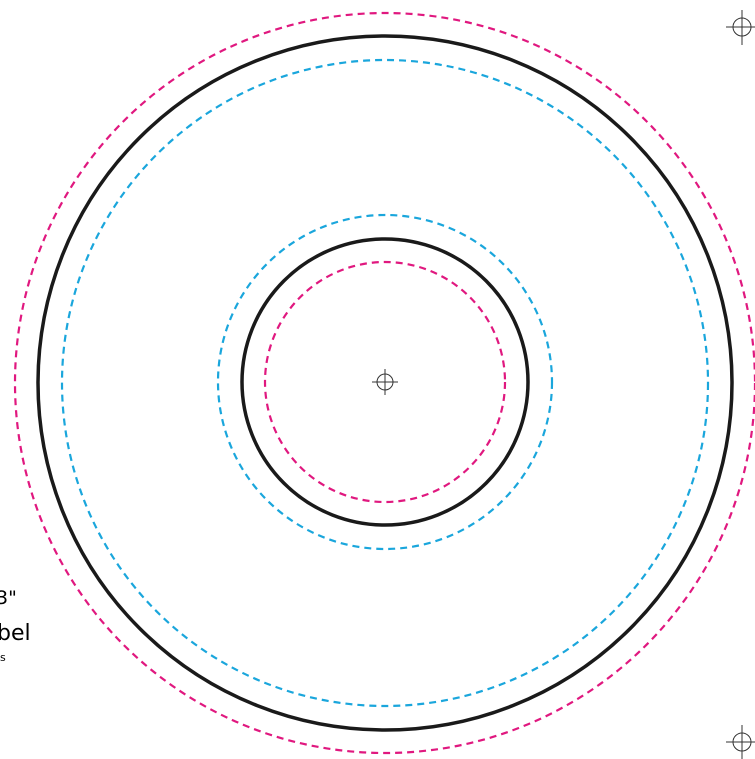  What do you see at coordinates (3, 657) in the screenshot?
I see `label-note: s` at bounding box center [3, 657].